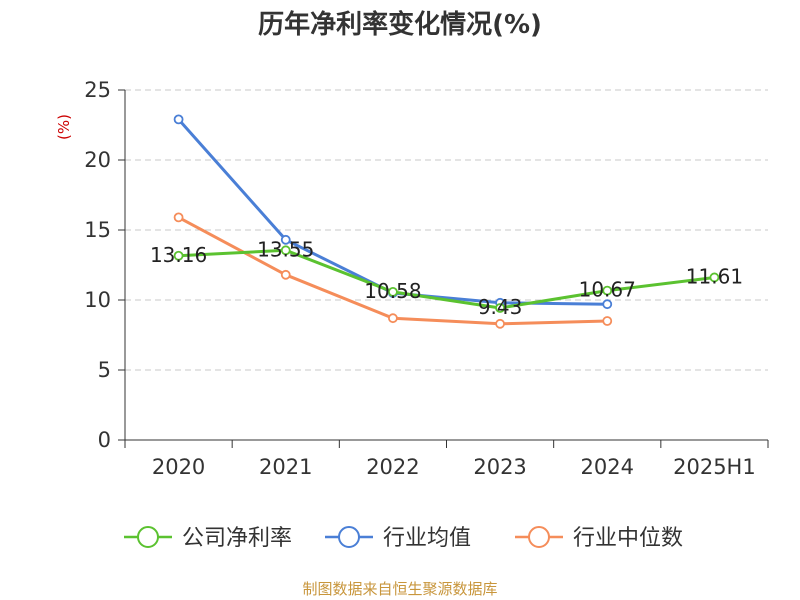 The height and width of the screenshot is (600, 800). I want to click on data-label: 10.67, so click(607, 290).